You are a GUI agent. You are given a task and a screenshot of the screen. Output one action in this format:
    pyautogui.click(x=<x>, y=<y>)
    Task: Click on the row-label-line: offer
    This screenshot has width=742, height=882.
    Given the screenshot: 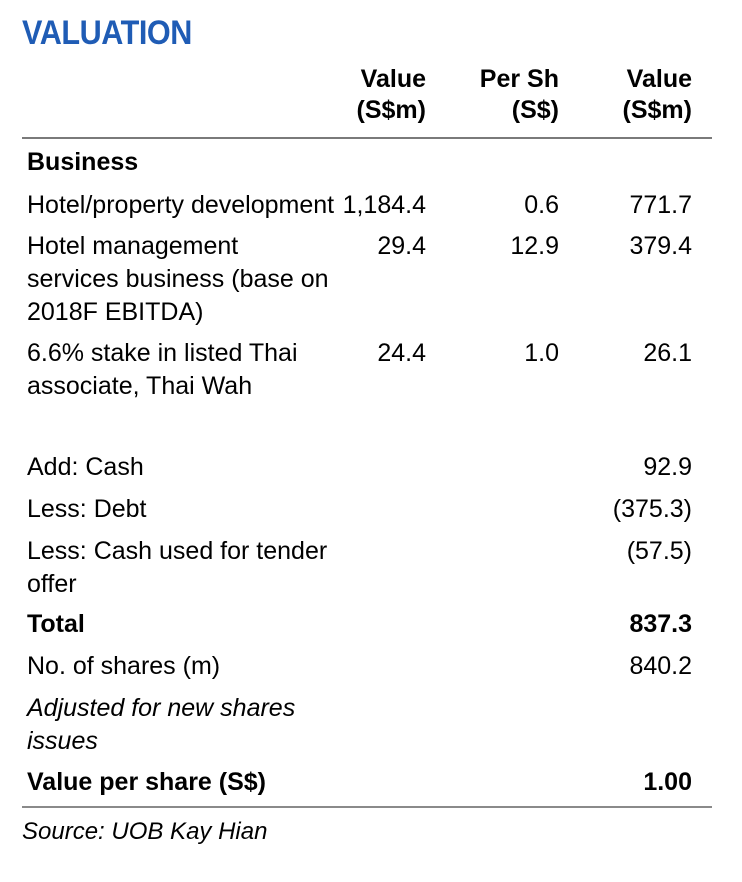 What is the action you would take?
    pyautogui.click(x=52, y=584)
    